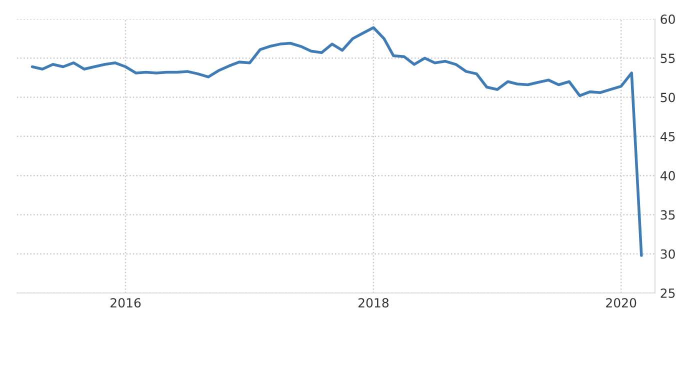 This screenshot has height=372, width=700. What do you see at coordinates (125, 303) in the screenshot?
I see `x-tick-label: 2016` at bounding box center [125, 303].